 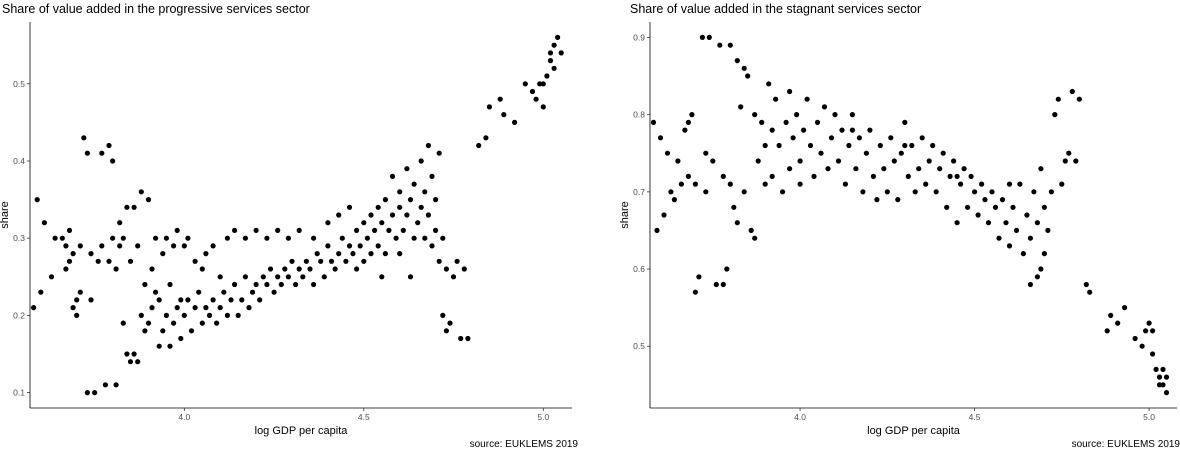 What do you see at coordinates (19, 238) in the screenshot?
I see `y-tick-label: 0.3` at bounding box center [19, 238].